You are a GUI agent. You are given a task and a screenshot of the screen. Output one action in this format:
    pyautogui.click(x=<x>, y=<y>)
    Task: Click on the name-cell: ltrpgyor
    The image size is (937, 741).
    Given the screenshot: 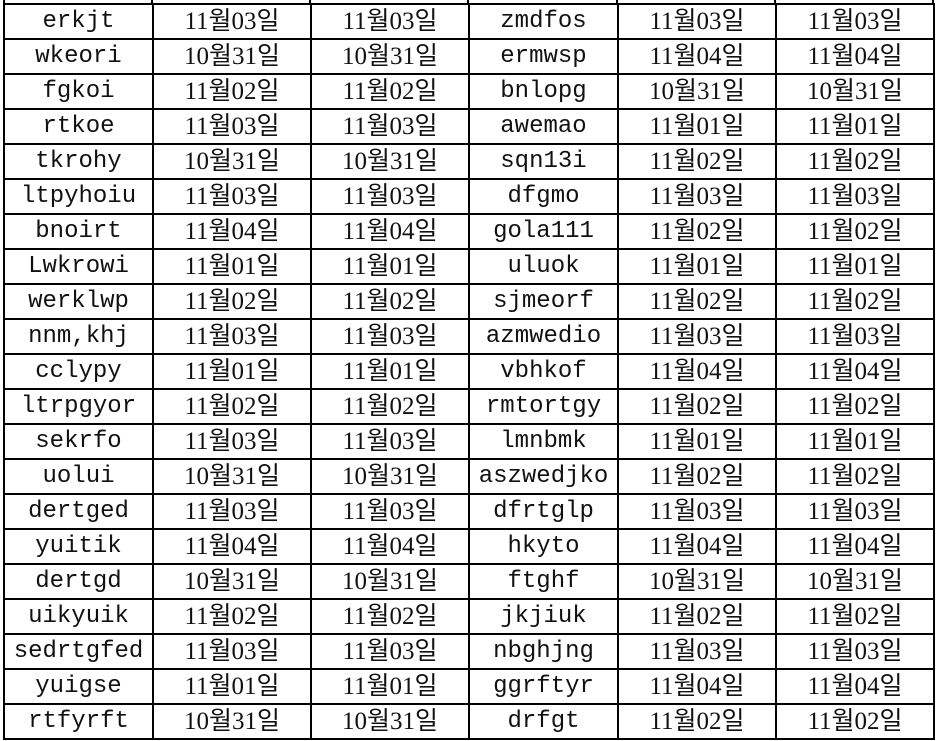 What is the action you would take?
    pyautogui.click(x=78, y=406)
    